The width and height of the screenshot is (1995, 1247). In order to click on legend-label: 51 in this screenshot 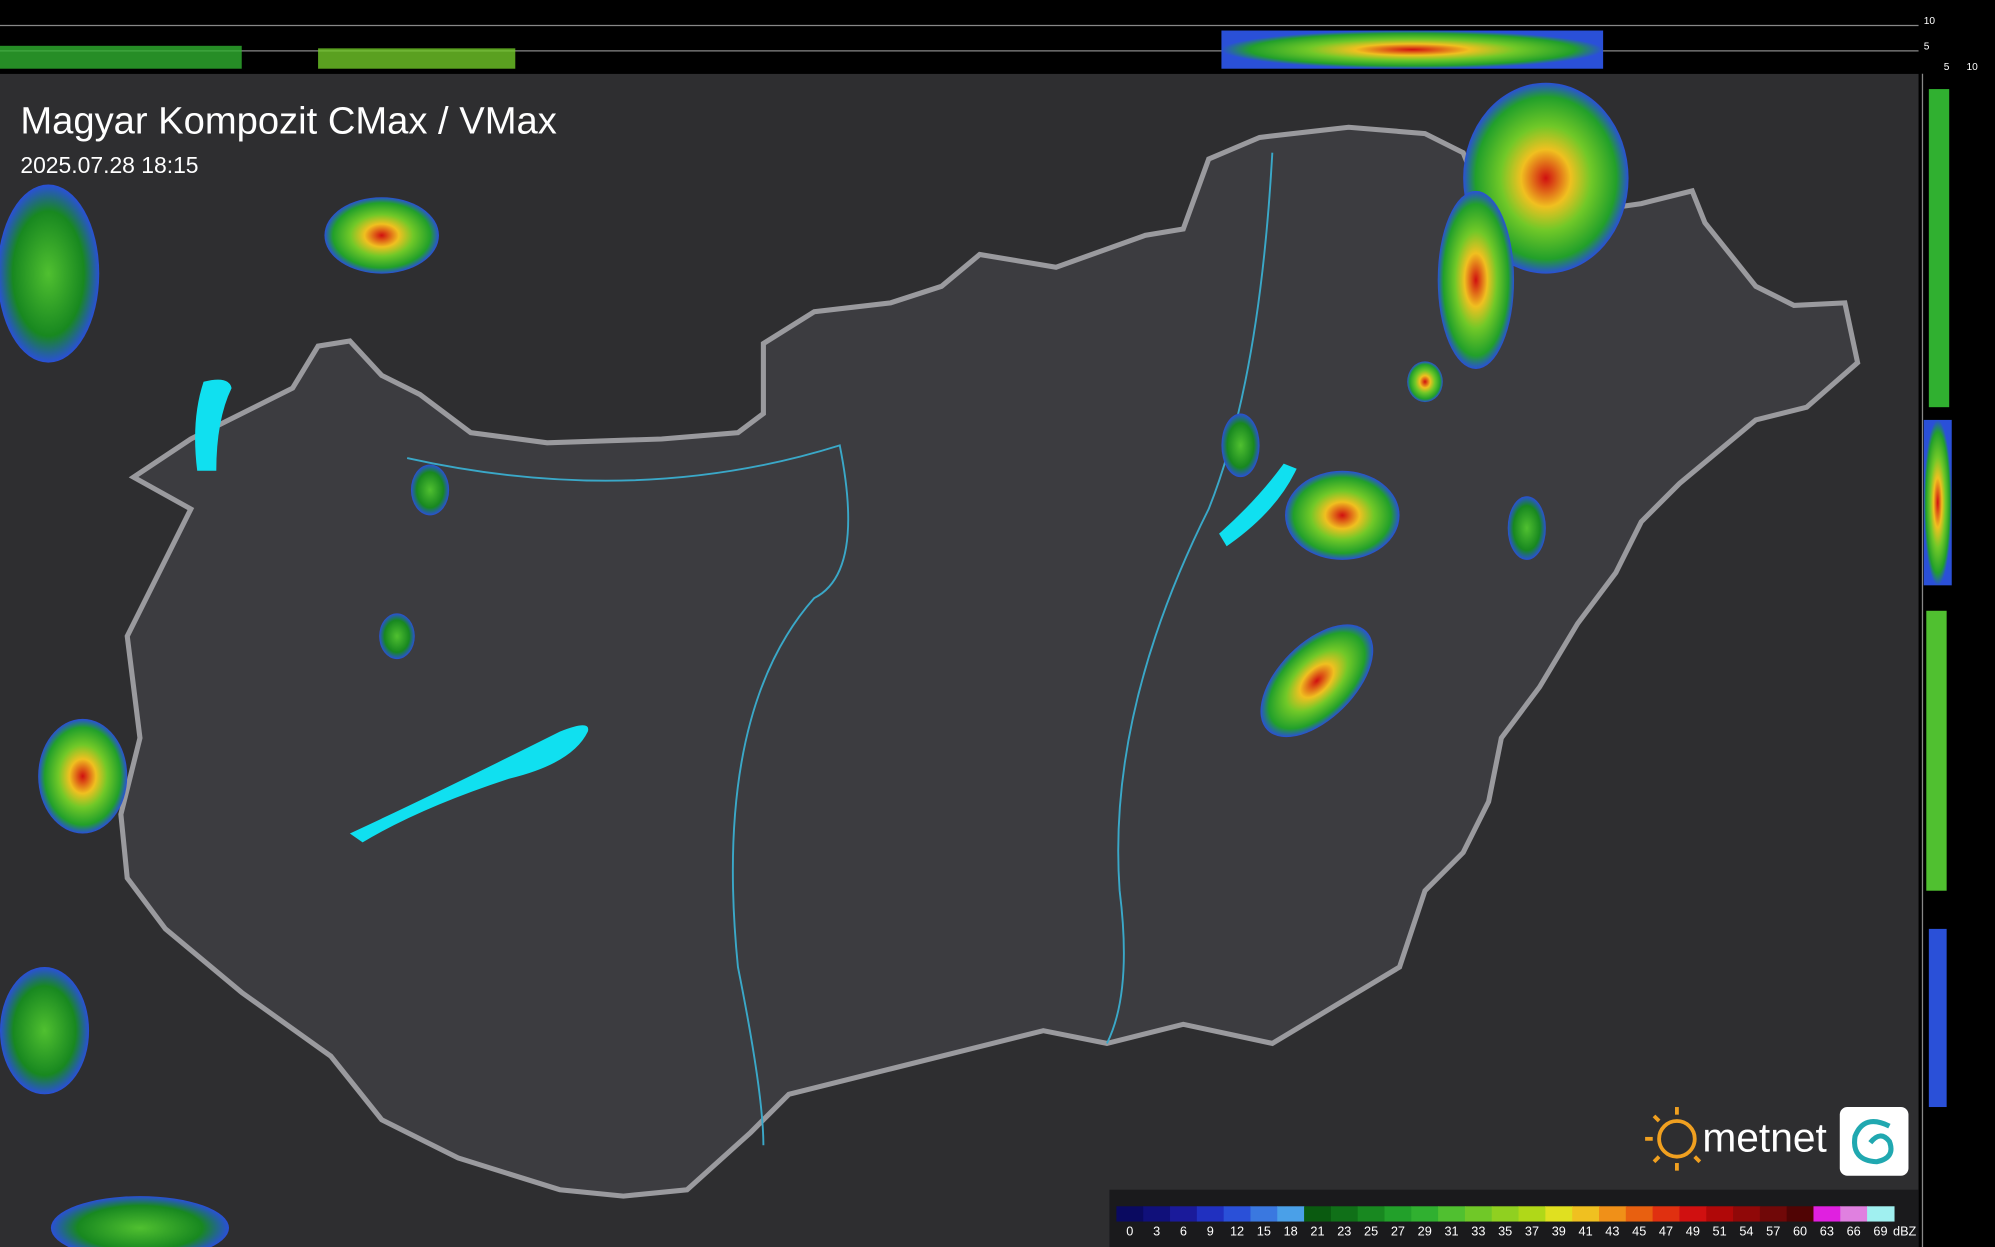, I will do `click(1720, 1231)`.